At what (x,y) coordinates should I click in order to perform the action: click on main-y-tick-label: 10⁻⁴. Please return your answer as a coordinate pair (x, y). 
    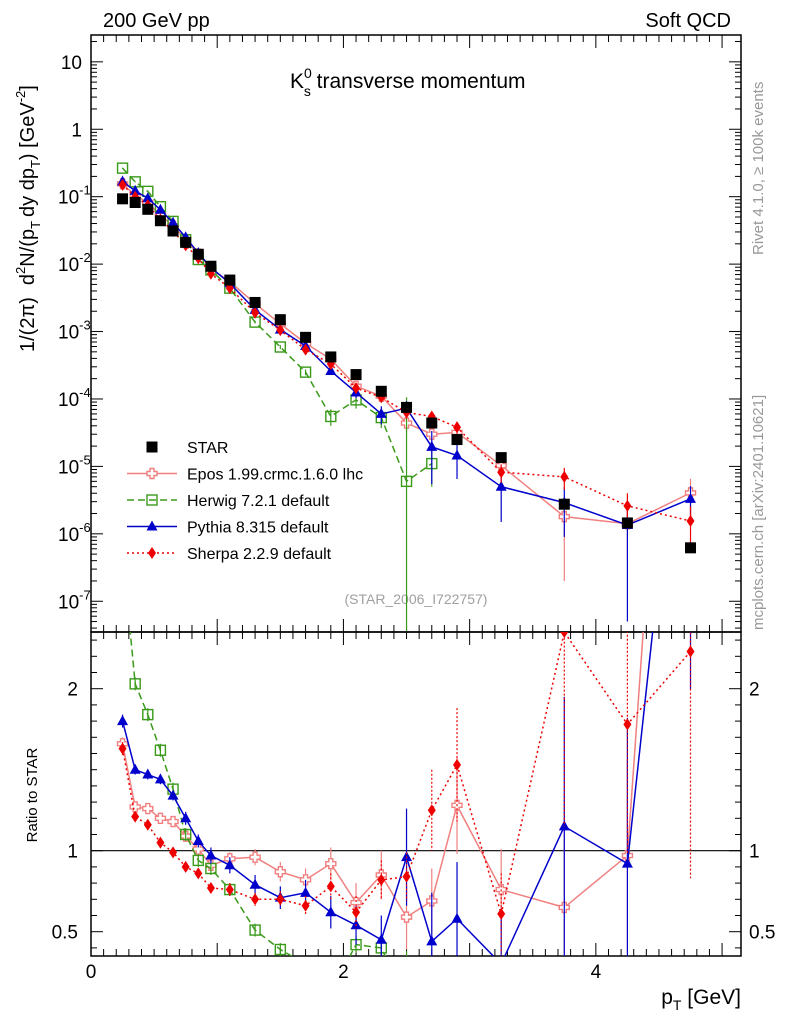
    Looking at the image, I should click on (74, 398).